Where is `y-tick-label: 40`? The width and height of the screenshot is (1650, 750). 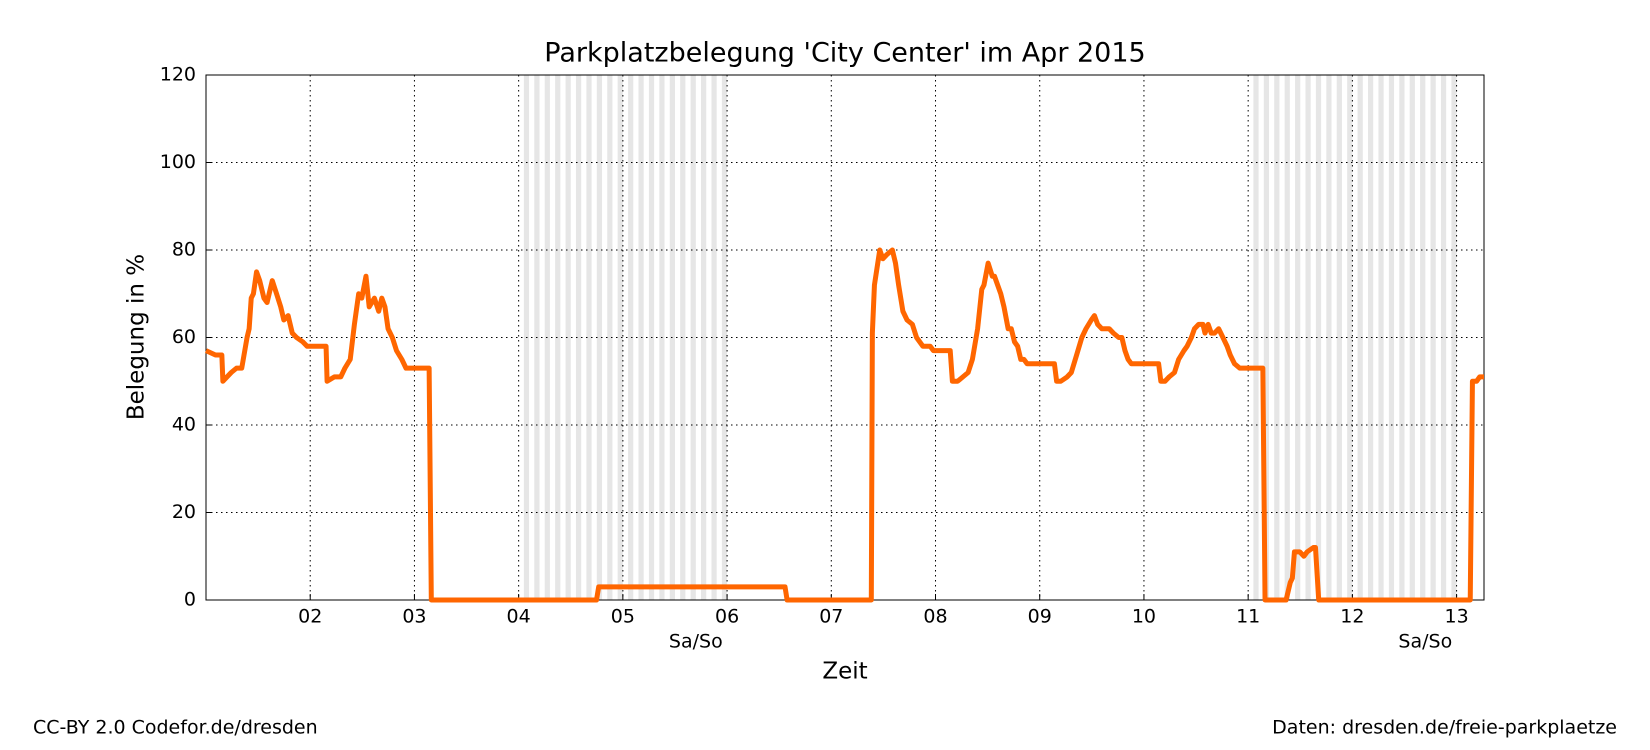
y-tick-label: 40 is located at coordinates (184, 425).